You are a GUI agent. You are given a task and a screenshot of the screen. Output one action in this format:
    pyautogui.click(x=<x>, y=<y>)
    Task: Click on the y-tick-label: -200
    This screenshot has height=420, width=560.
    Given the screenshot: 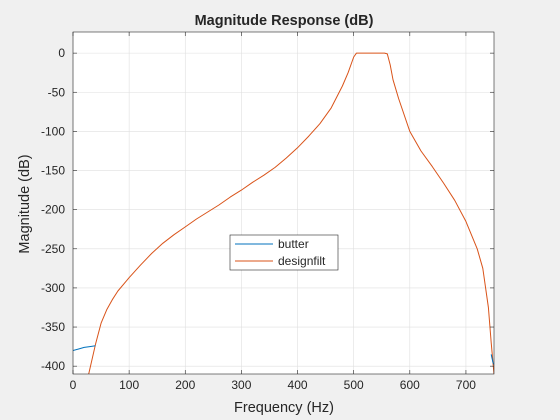 What is the action you would take?
    pyautogui.click(x=53, y=210)
    